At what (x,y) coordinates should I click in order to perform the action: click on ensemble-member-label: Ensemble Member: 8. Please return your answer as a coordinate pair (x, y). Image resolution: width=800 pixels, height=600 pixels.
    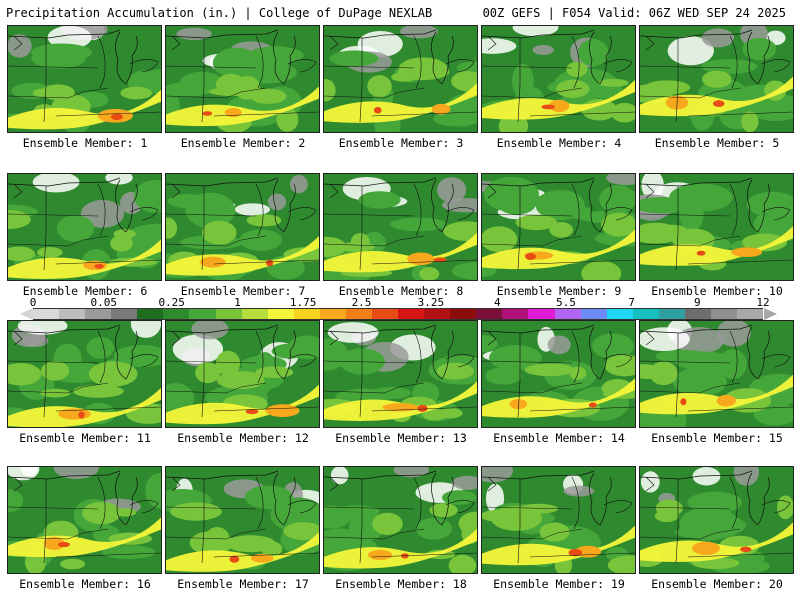
    Looking at the image, I should click on (401, 291).